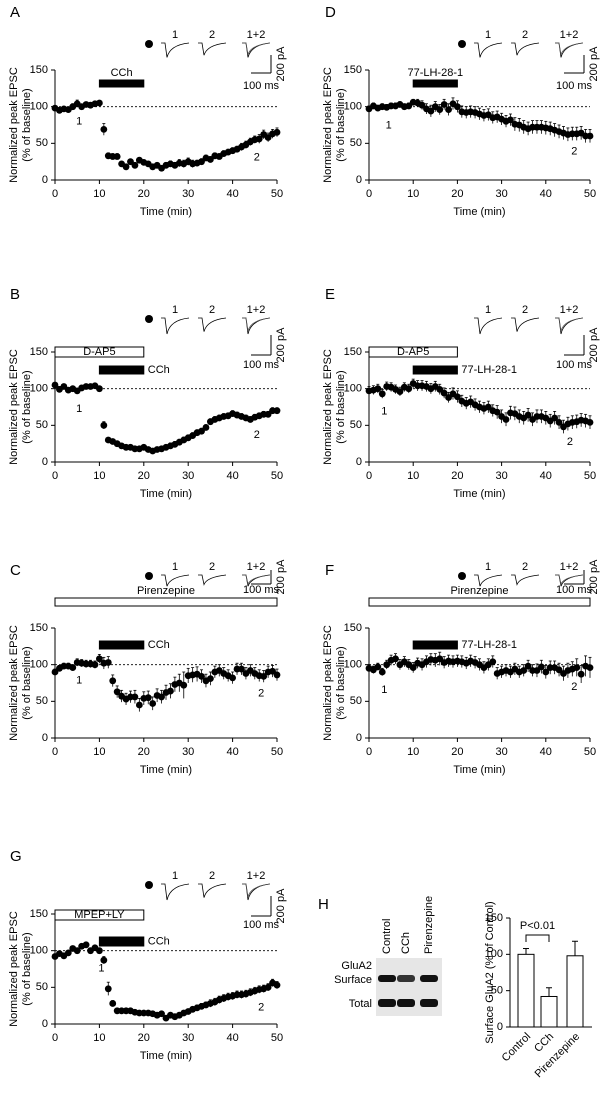  Describe the element at coordinates (574, 365) in the screenshot. I see `scale-label-x: 100 ms` at that location.